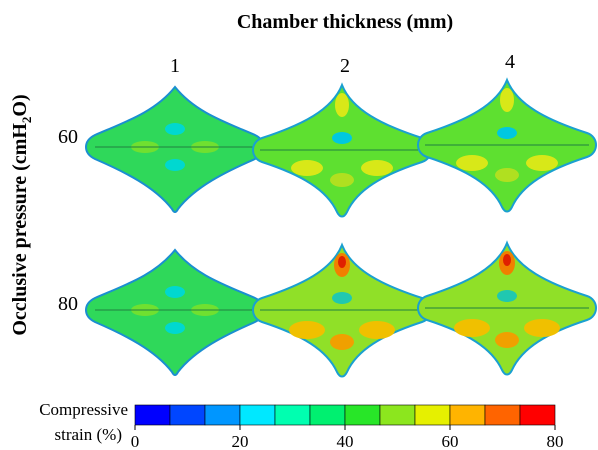  I want to click on colorbar-label: Compressive, so click(83, 409).